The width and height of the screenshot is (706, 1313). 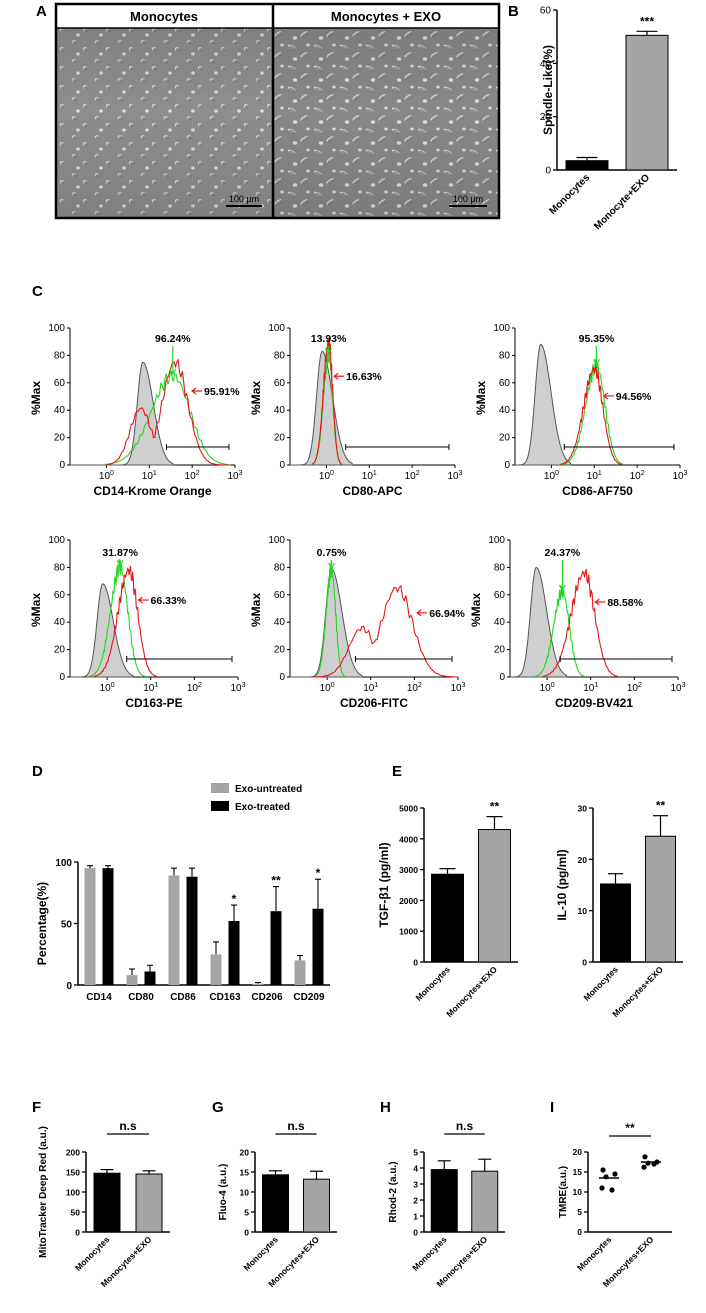 I want to click on x-tick-label: CD14, so click(x=99, y=997).